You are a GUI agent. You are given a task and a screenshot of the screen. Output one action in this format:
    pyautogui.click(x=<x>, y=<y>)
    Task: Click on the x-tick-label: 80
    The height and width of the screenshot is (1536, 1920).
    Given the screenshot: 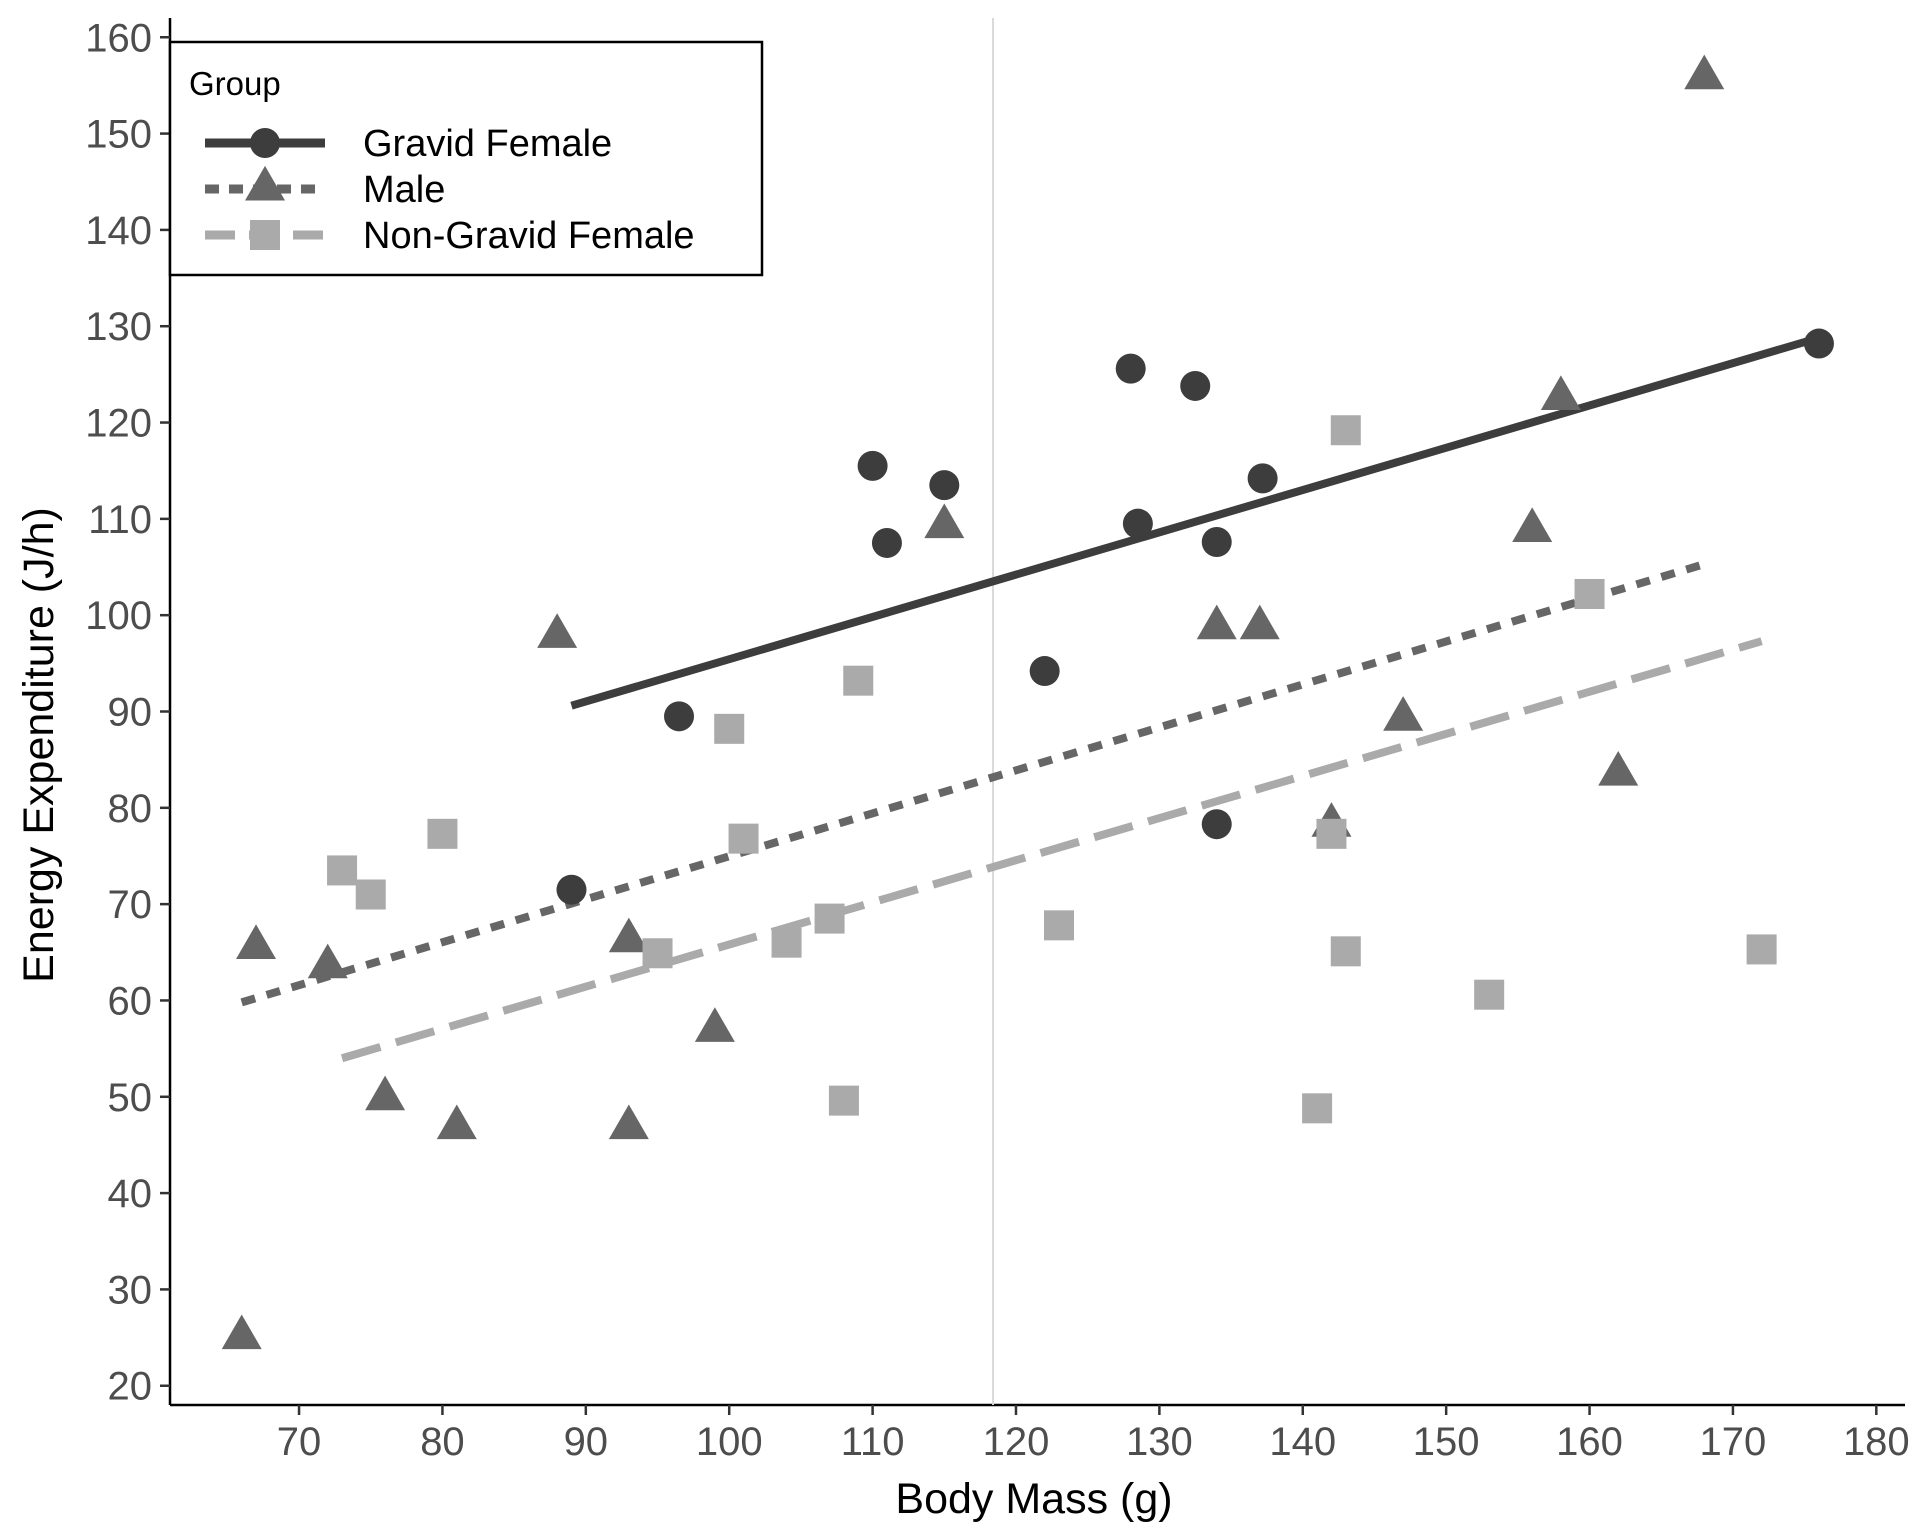 What is the action you would take?
    pyautogui.click(x=442, y=1442)
    